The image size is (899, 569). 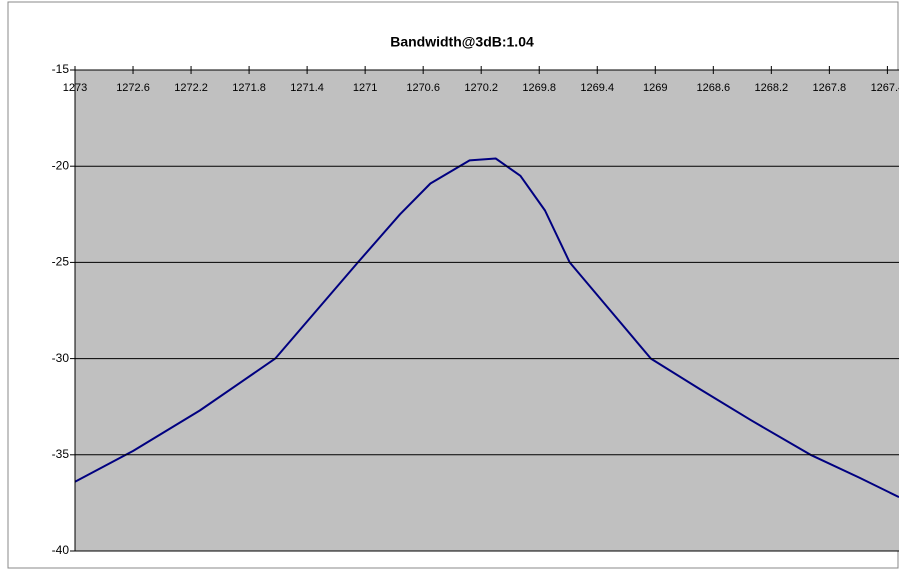 What do you see at coordinates (61, 165) in the screenshot?
I see `y-tick-label: -20` at bounding box center [61, 165].